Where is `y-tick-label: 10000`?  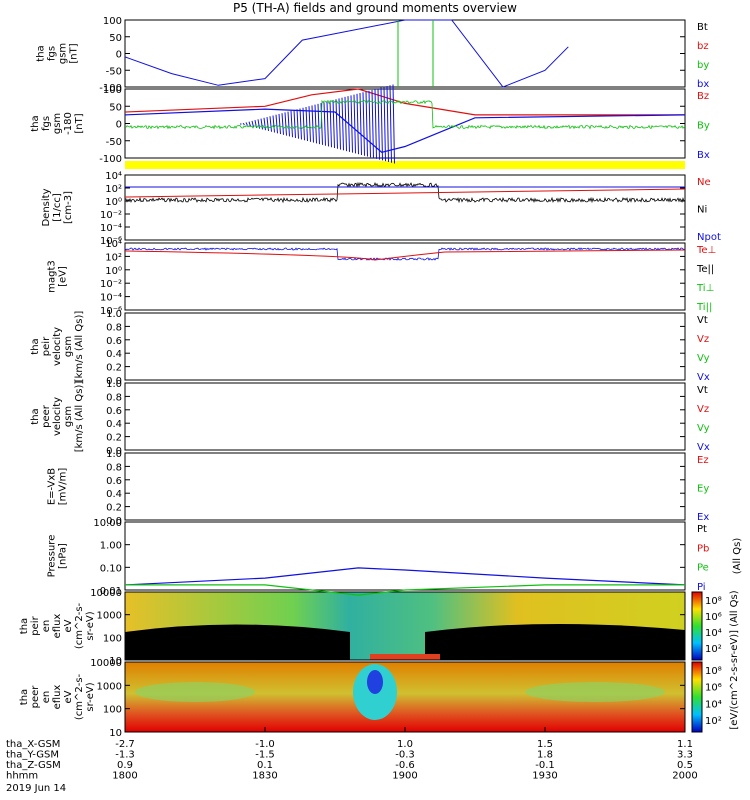
y-tick-label: 10000 is located at coordinates (106, 663).